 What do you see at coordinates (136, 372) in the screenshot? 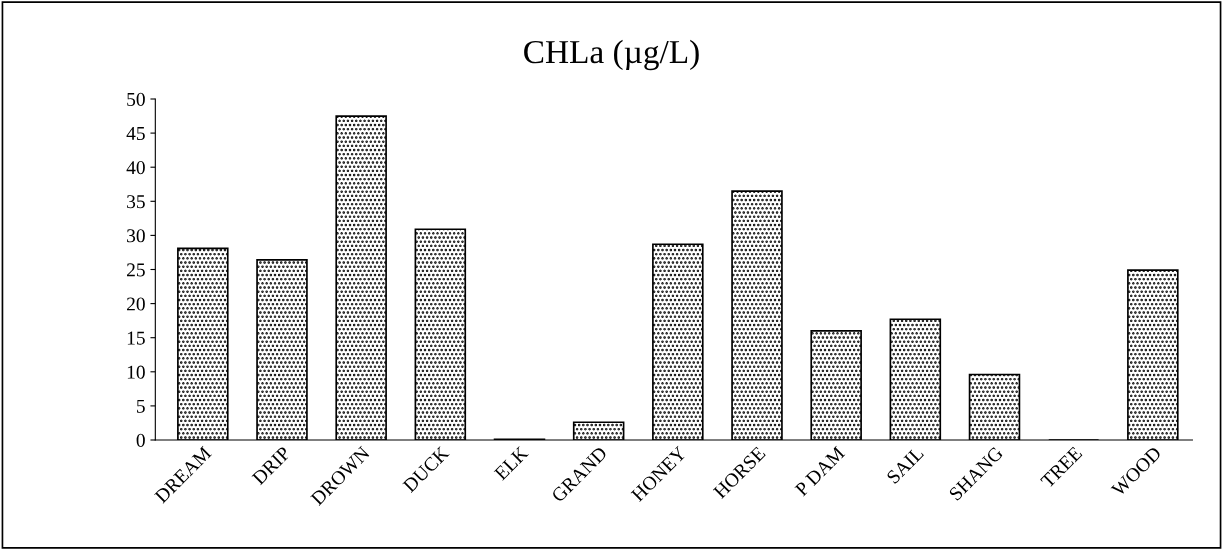
I see `y-tick-label: 10` at bounding box center [136, 372].